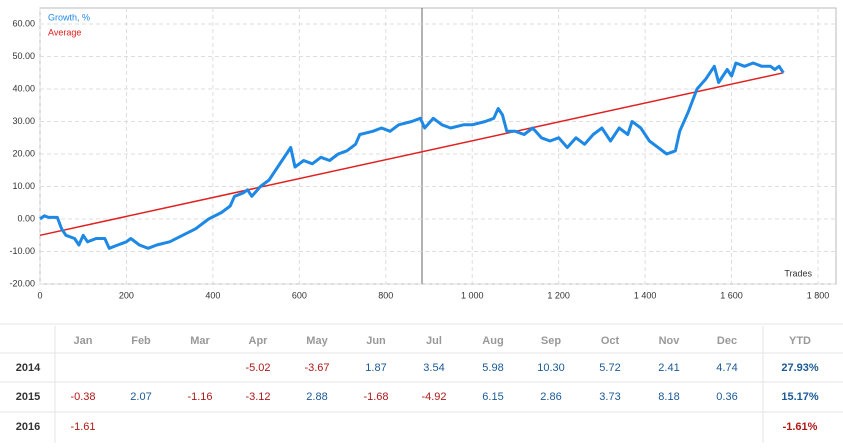 The height and width of the screenshot is (448, 843). What do you see at coordinates (26, 218) in the screenshot?
I see `y-tick-label: 0.00` at bounding box center [26, 218].